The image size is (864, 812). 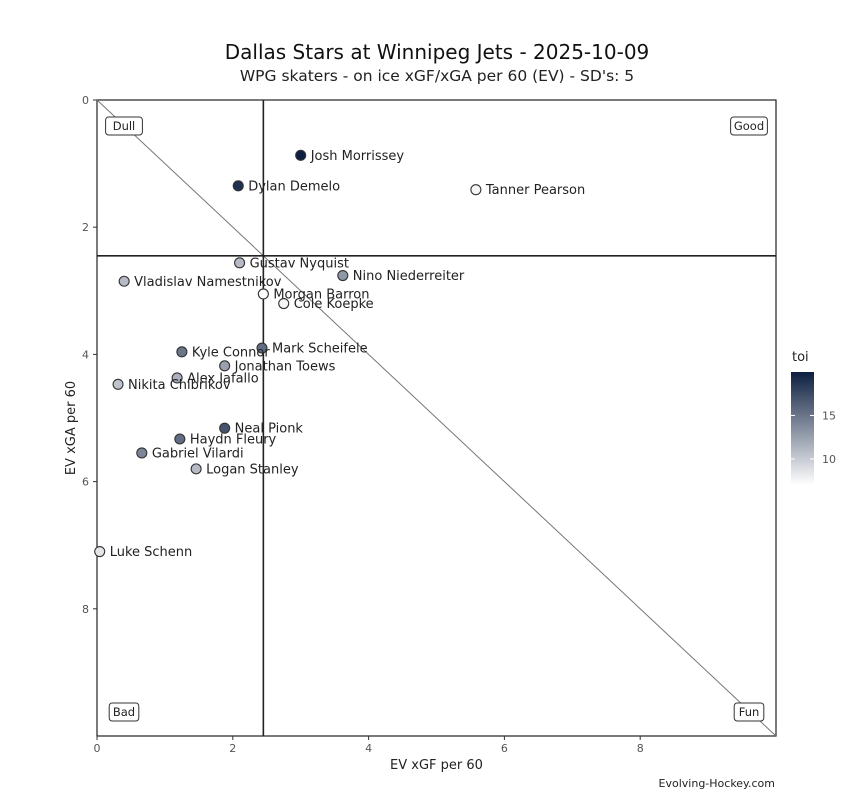 I want to click on y-tick-label: 4, so click(x=85, y=354).